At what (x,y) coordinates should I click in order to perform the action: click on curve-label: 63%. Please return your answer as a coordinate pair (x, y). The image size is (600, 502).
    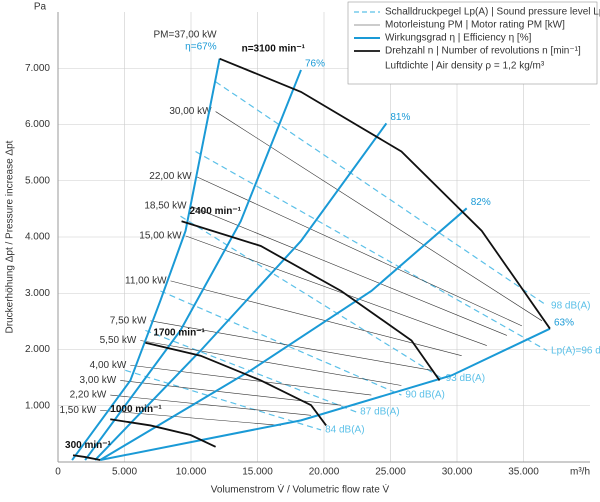
    Looking at the image, I should click on (564, 322).